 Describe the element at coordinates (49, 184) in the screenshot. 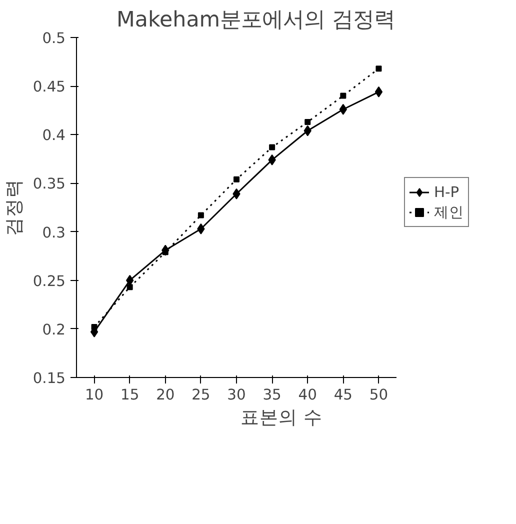

I see `y-tick-label: 0.35` at that location.